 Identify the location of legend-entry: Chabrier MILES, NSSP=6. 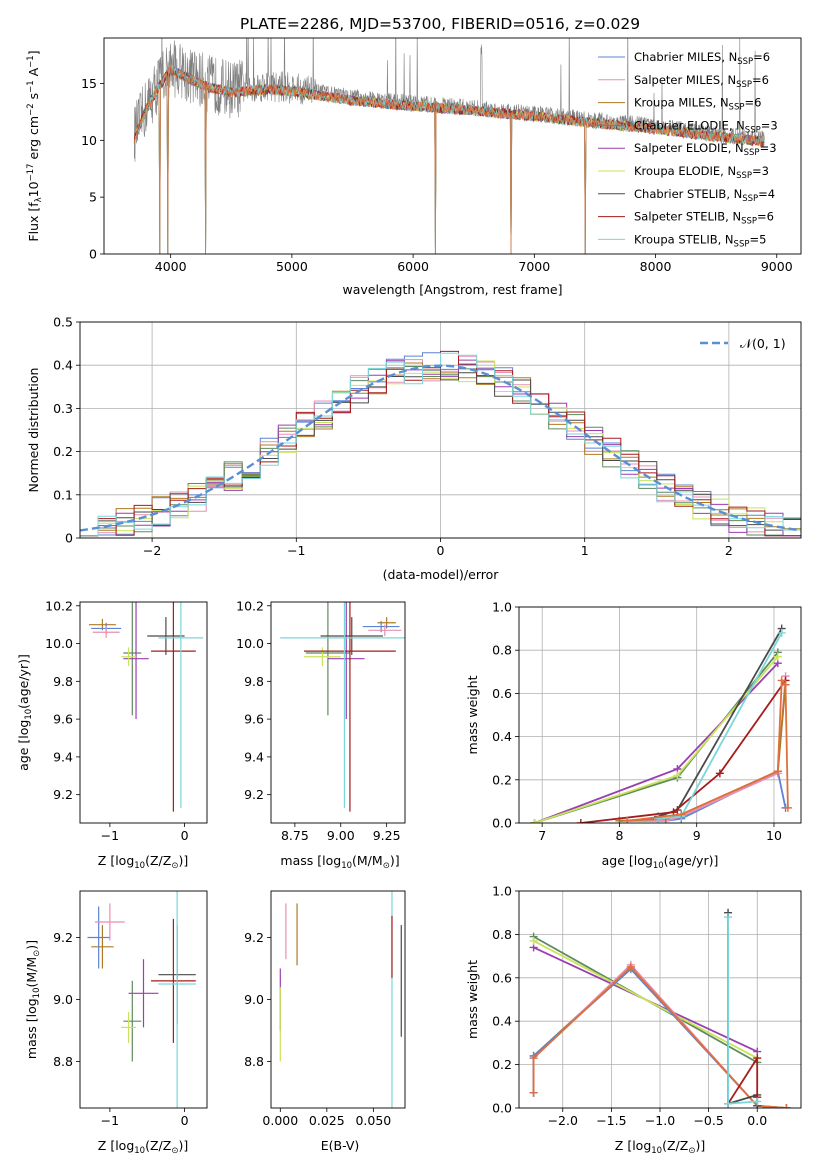
(702, 58).